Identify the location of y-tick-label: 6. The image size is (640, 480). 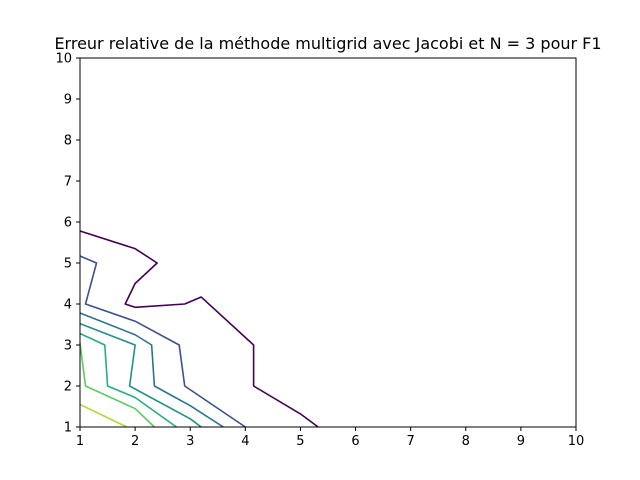
(68, 223).